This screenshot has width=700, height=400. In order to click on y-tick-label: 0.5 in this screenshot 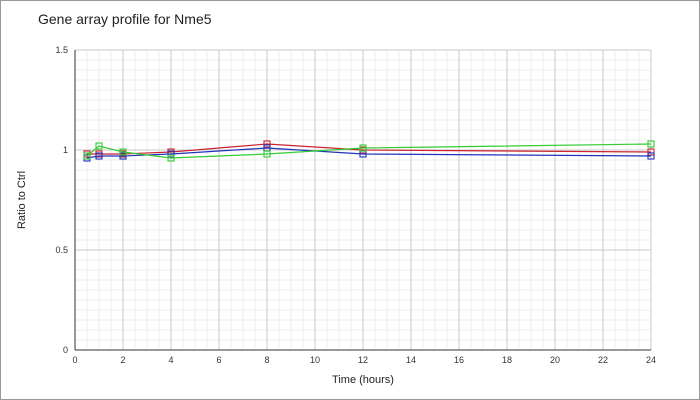, I will do `click(61, 250)`.